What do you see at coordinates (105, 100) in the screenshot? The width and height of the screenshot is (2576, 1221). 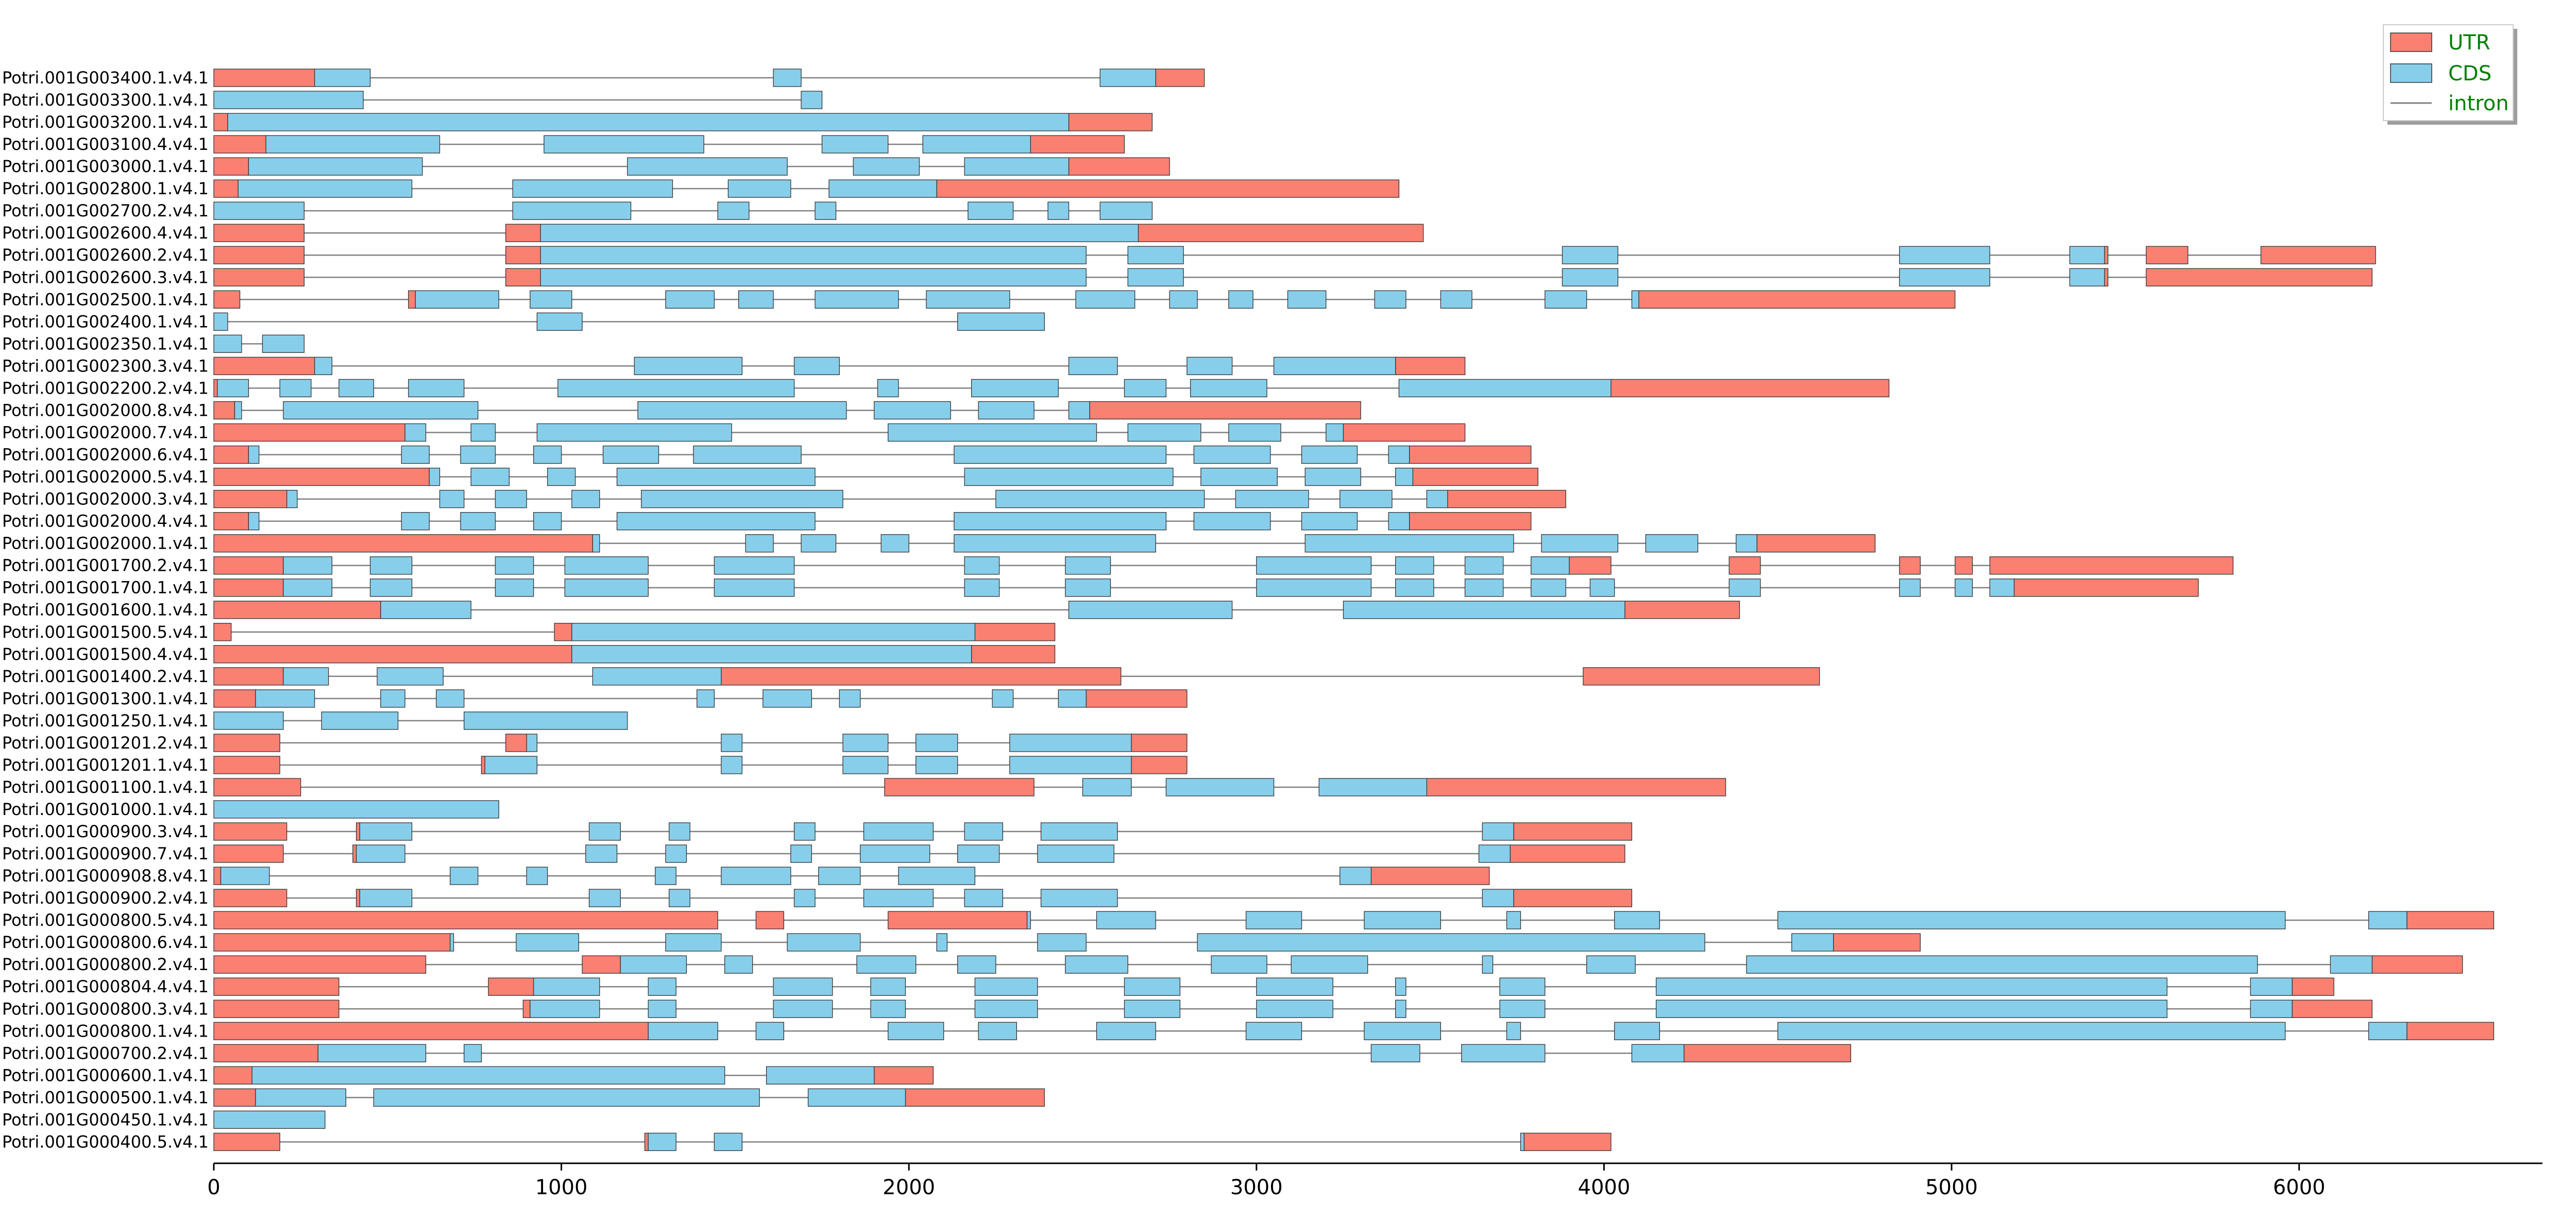 I see `transcript-label: Potri.001G003300.1.v4.1` at bounding box center [105, 100].